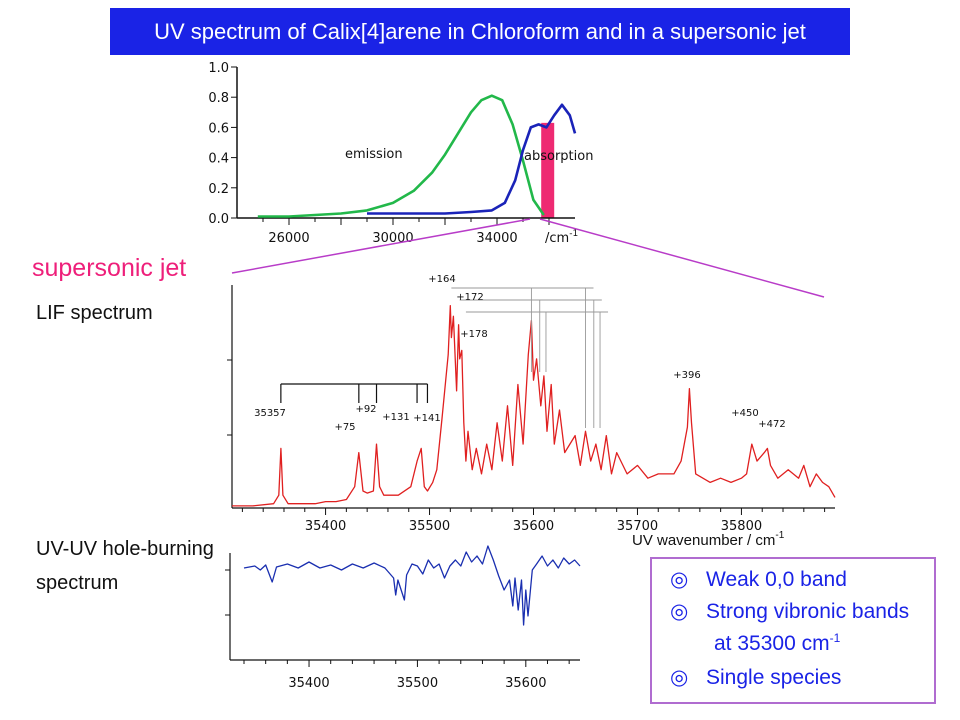 The image size is (960, 720). Describe the element at coordinates (125, 549) in the screenshot. I see `holeburning-label-line1: UV-UV hole-burning` at that location.